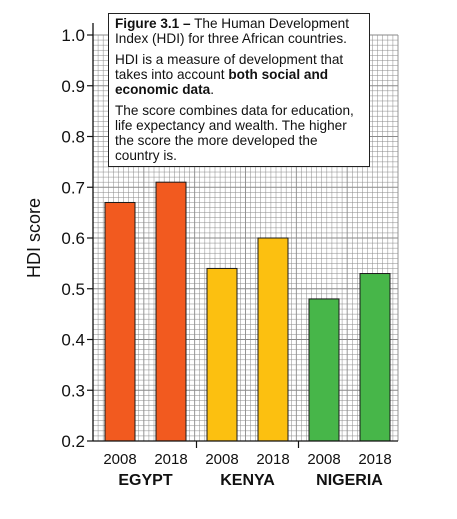 Image resolution: width=457 pixels, height=519 pixels. I want to click on y-axis-title: HDI score, so click(34, 238).